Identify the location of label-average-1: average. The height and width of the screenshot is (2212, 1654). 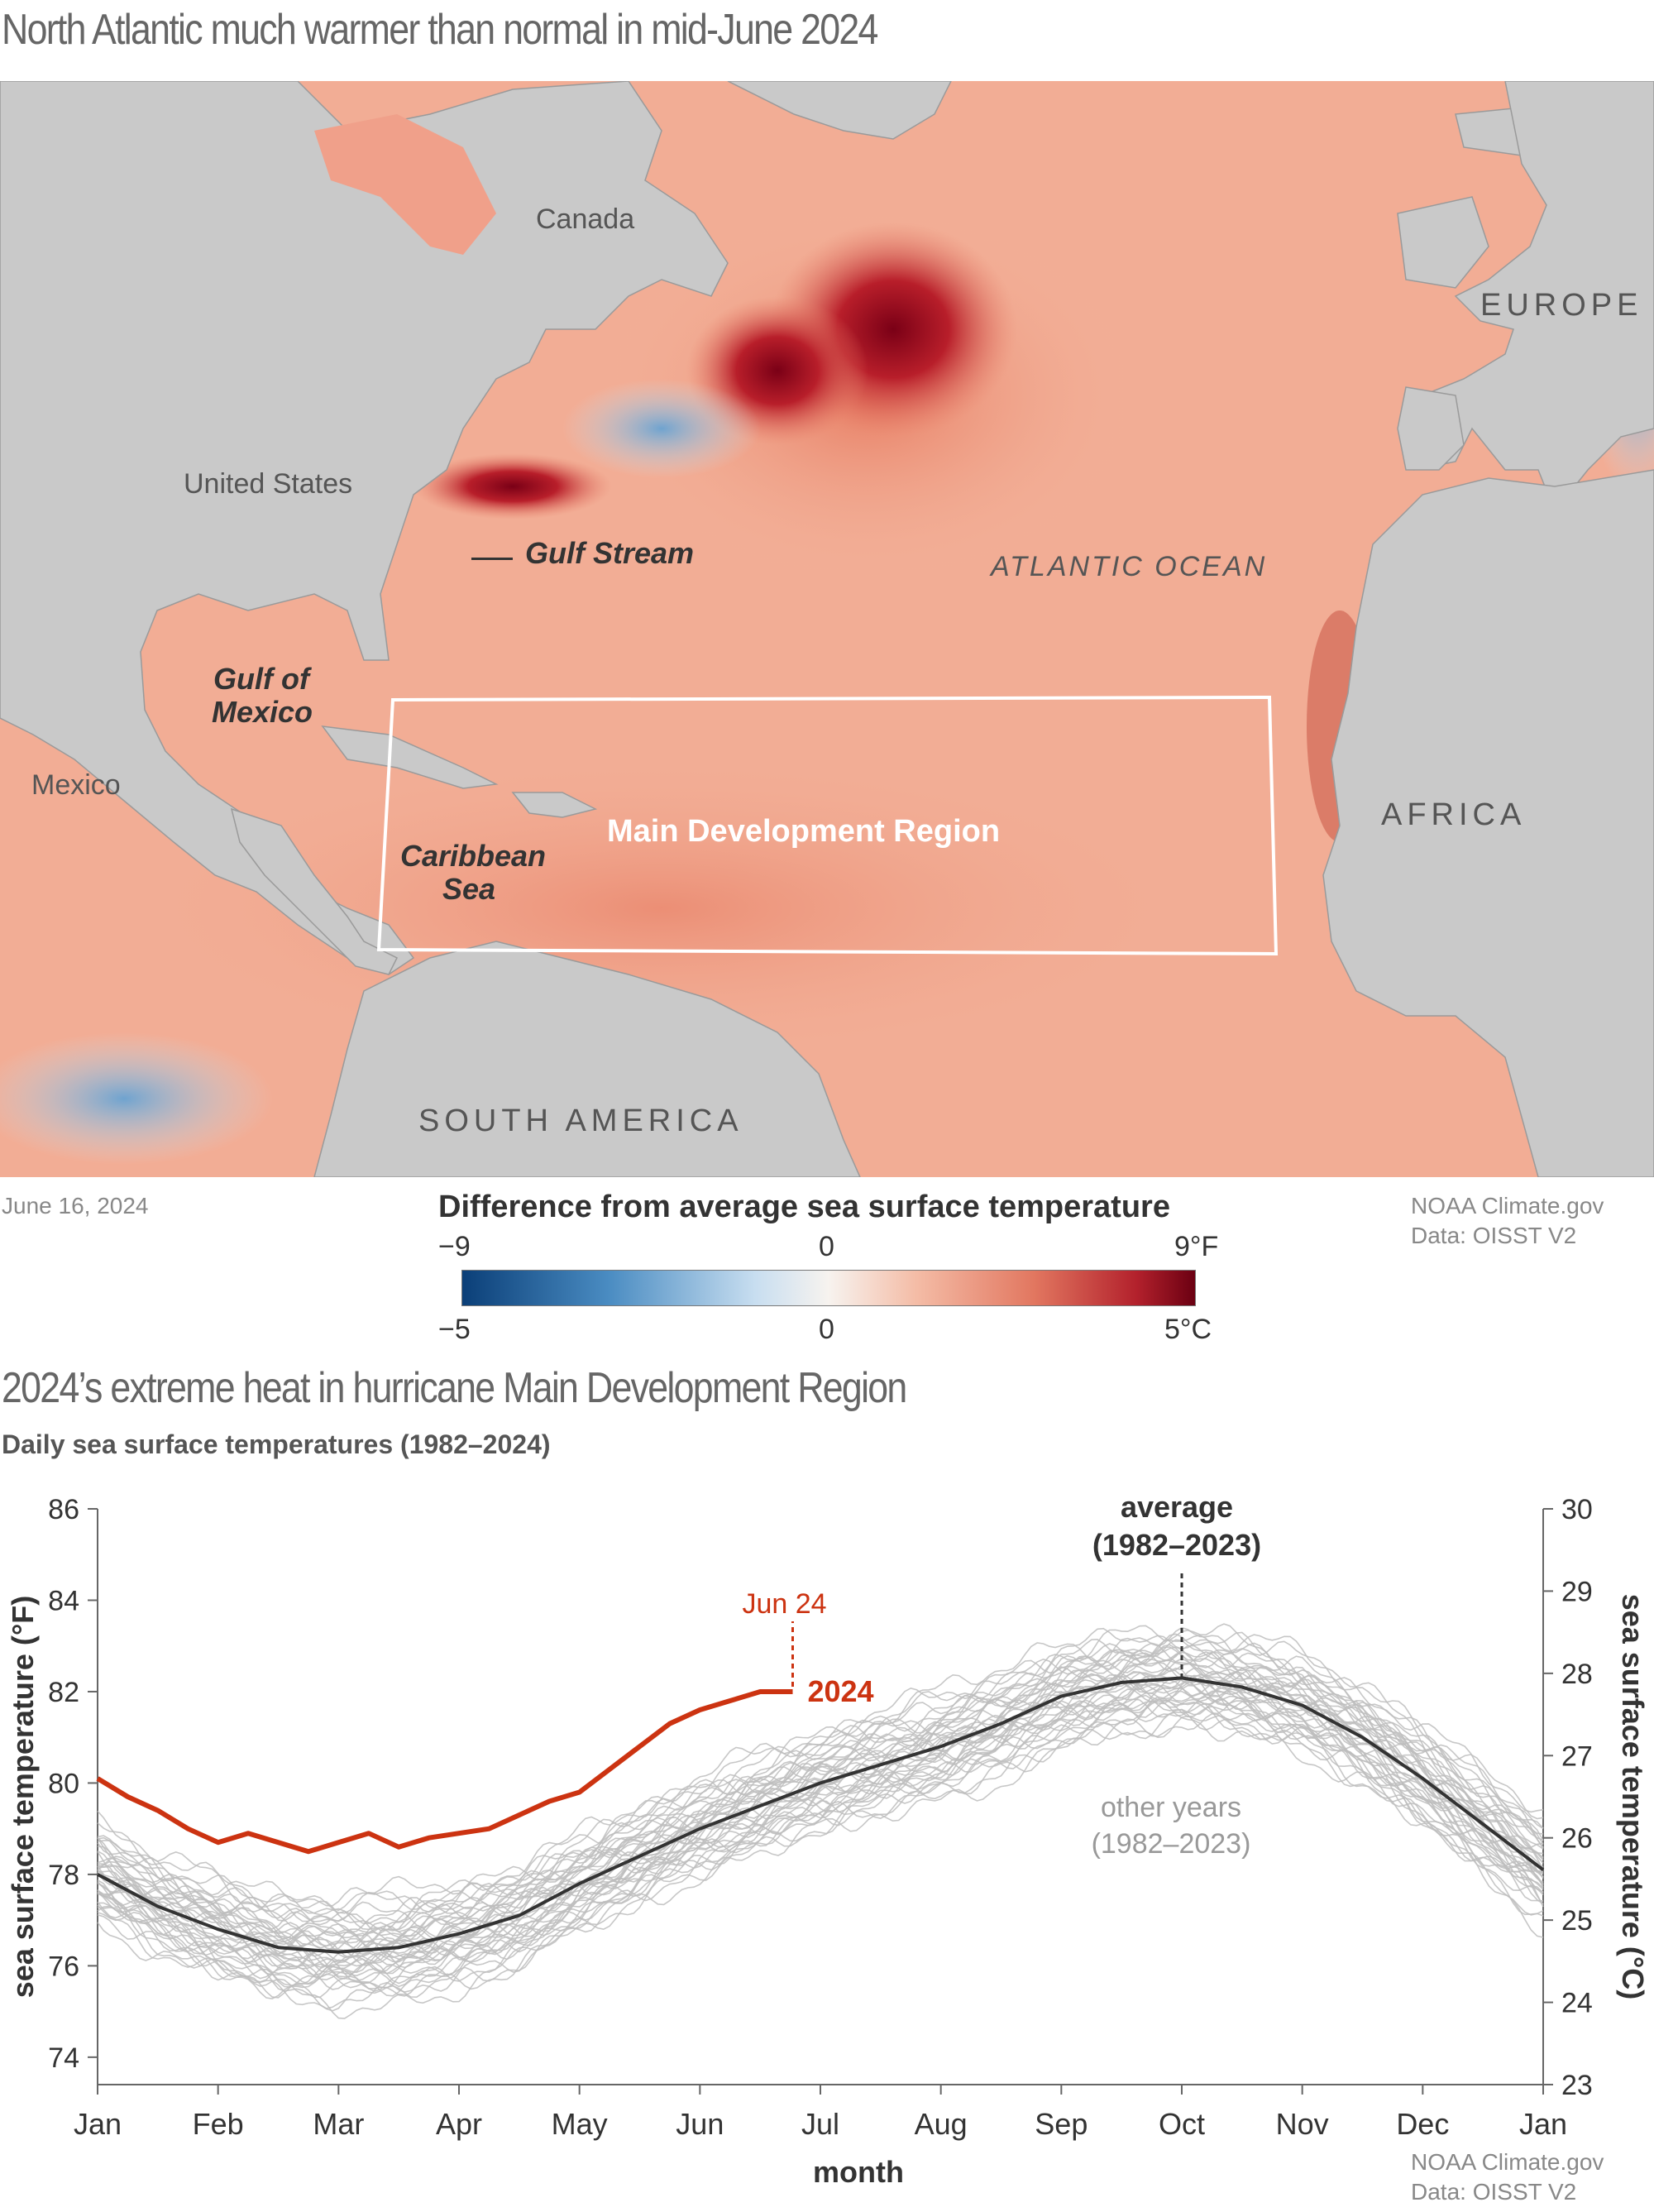
(1177, 1507).